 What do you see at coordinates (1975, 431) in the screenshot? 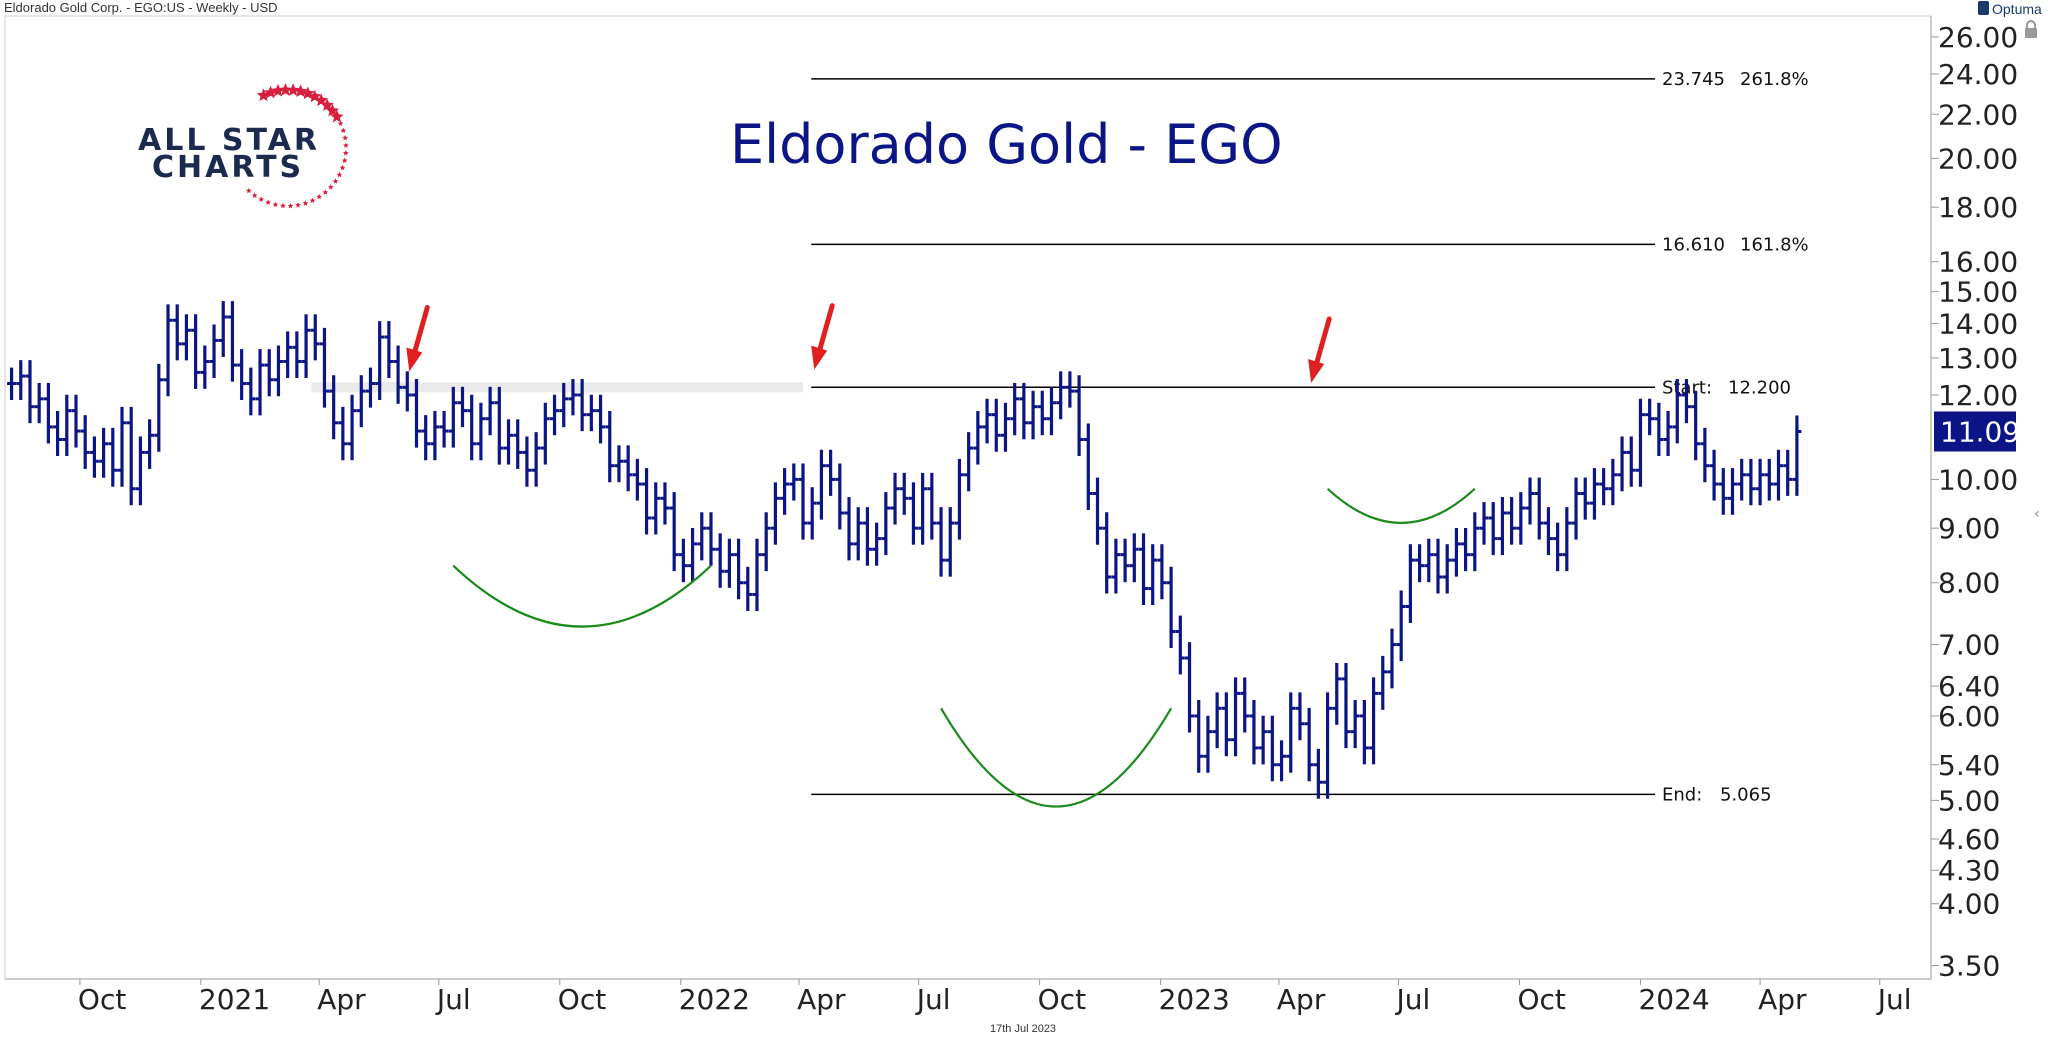
I see `last-price-background` at bounding box center [1975, 431].